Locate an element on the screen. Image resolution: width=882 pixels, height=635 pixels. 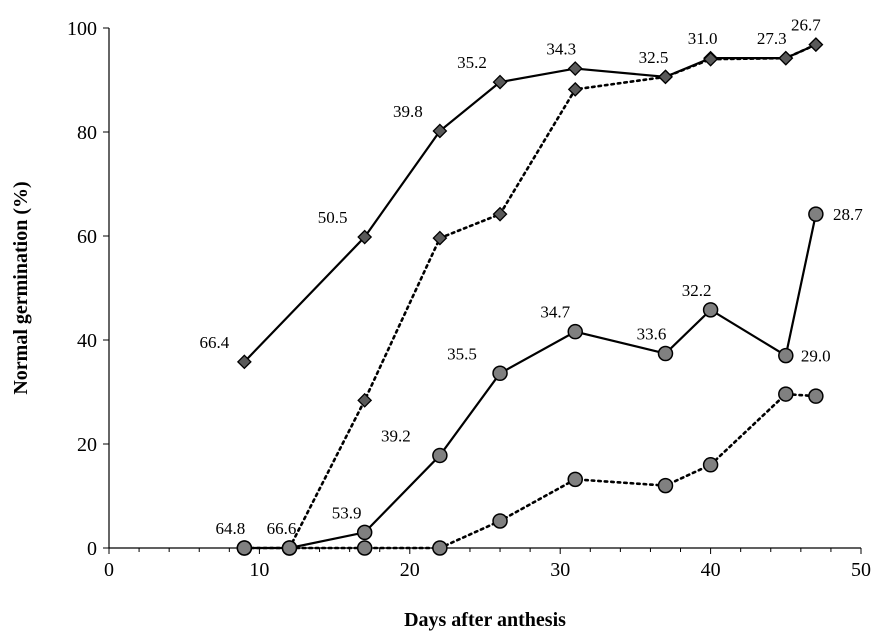
y-tick-label: 100 is located at coordinates (82, 29).